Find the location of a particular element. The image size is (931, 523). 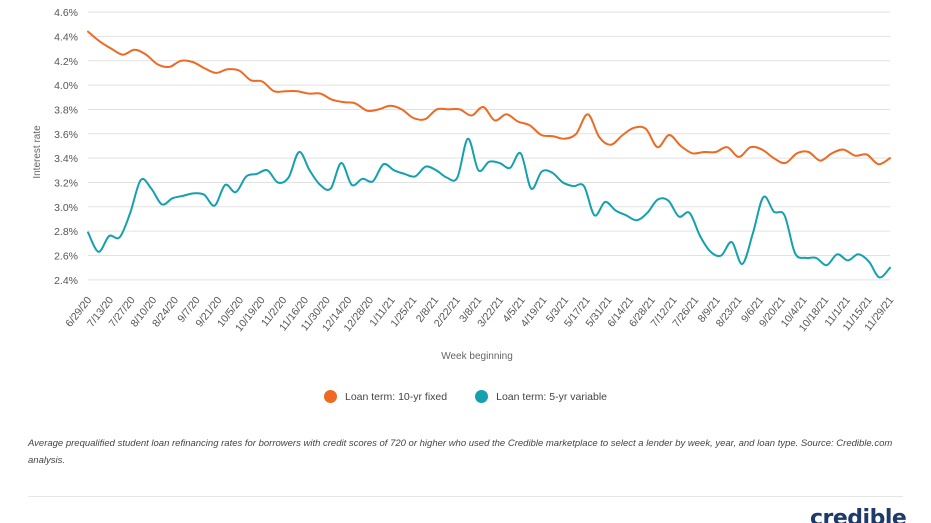

x-axis-title: Week beginning is located at coordinates (477, 356).